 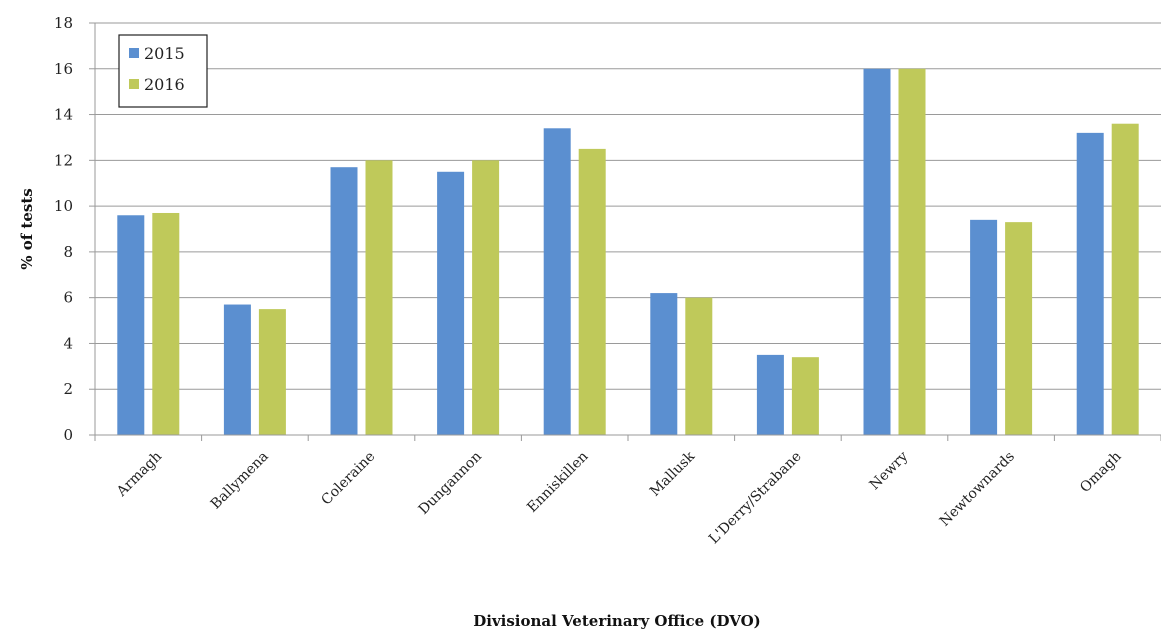 I want to click on x-tick-label: Mallusk, so click(x=673, y=474).